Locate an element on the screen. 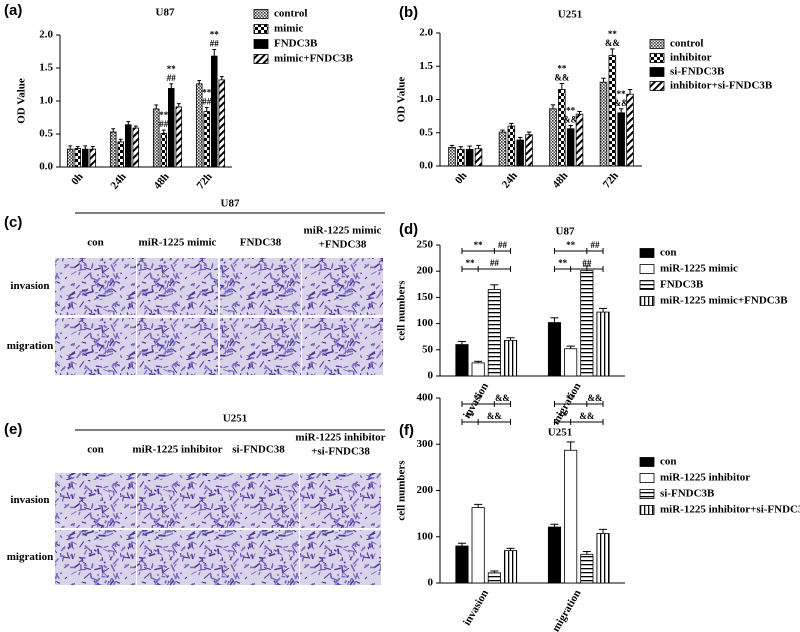 The image size is (800, 632). y-tick-label: 100 is located at coordinates (425, 323).